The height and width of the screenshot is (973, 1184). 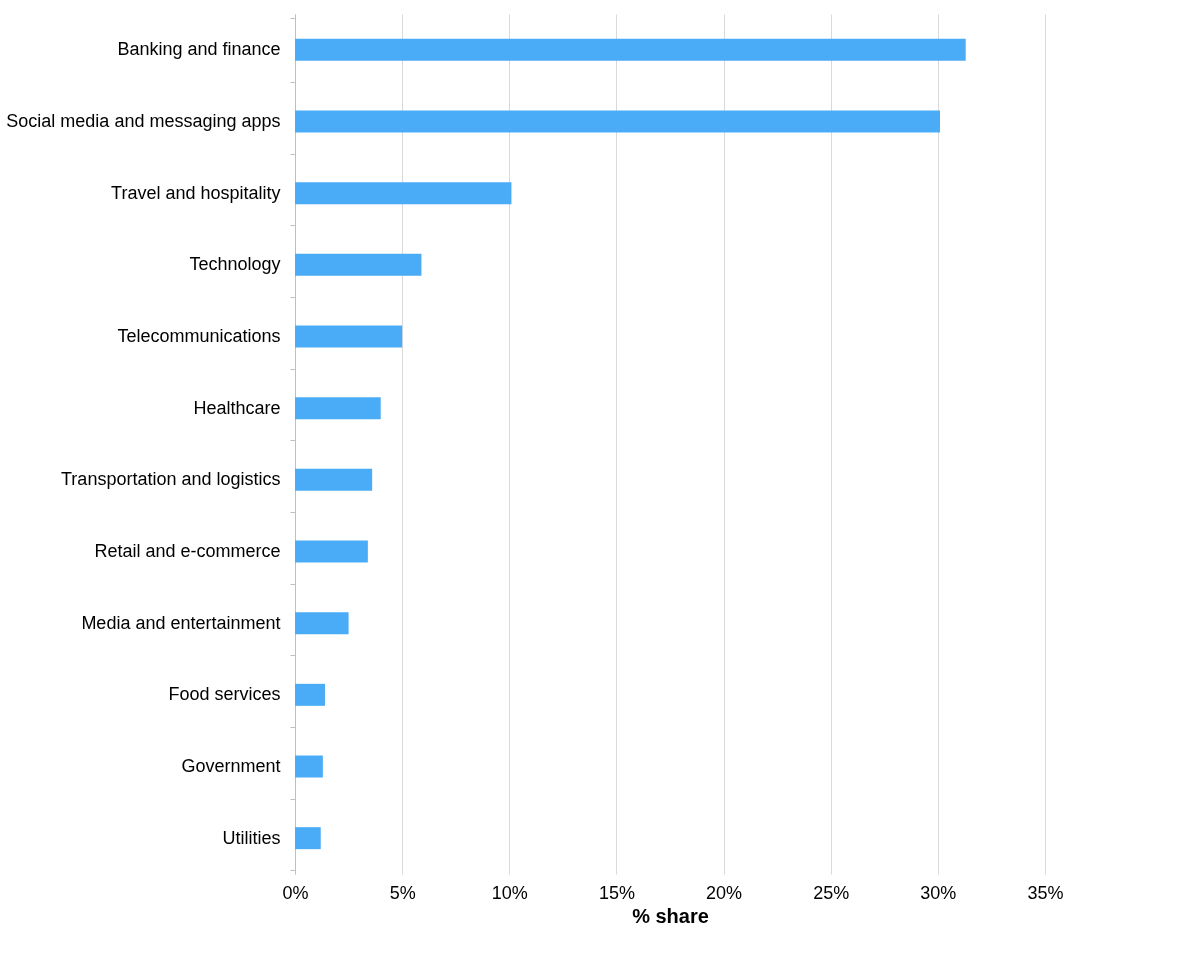 I want to click on y-tick-label: Utilities, so click(x=251, y=837).